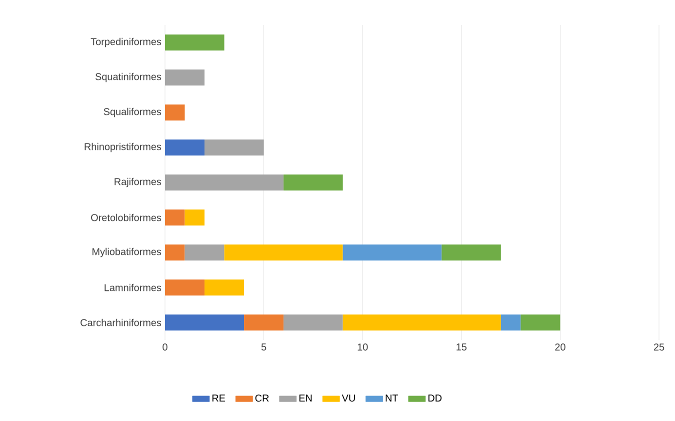  I want to click on legend-label: DD, so click(435, 398).